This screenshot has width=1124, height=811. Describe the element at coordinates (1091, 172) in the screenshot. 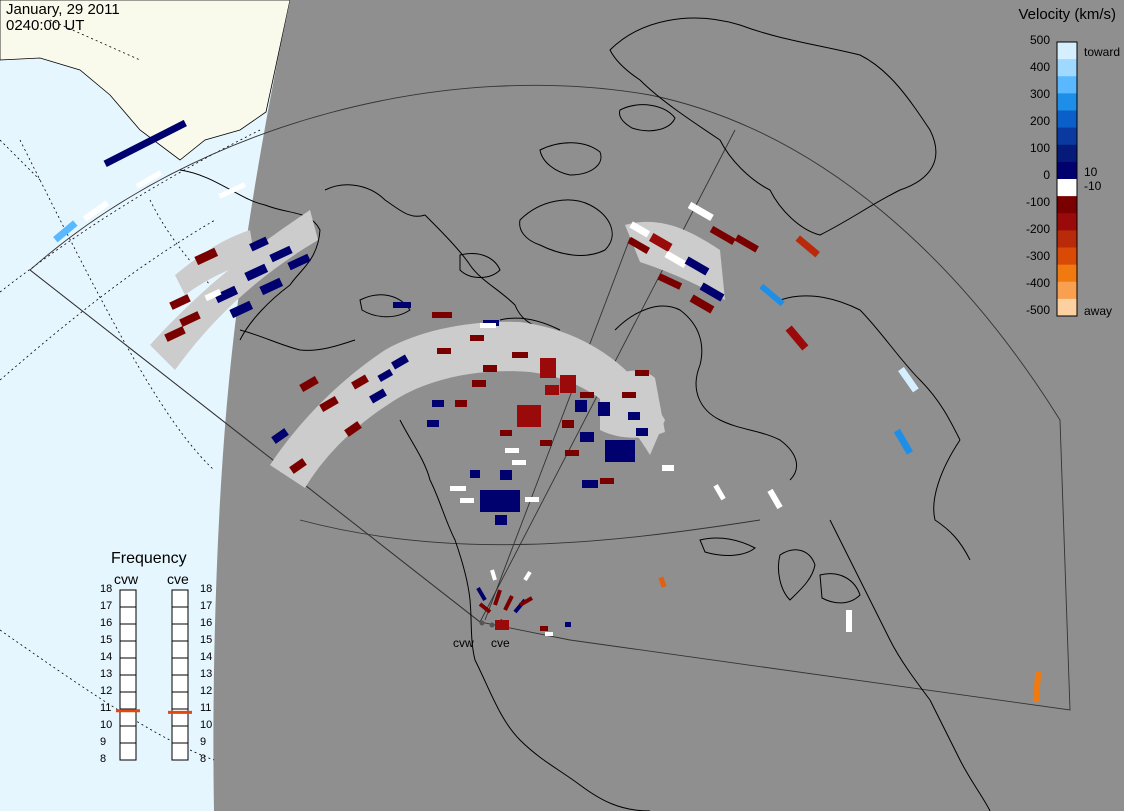

I see `colorbar-tick-label: 10` at that location.